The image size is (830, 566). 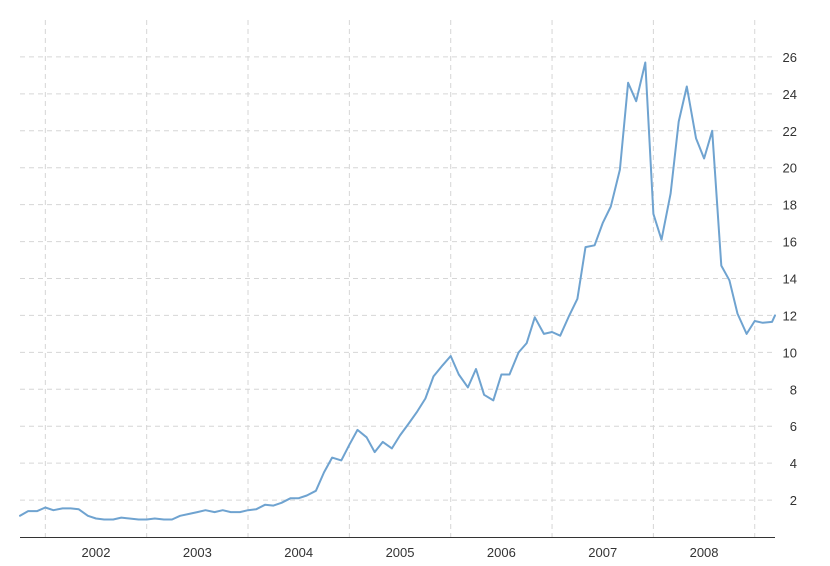 I want to click on x-tick-label: 2002, so click(x=96, y=552).